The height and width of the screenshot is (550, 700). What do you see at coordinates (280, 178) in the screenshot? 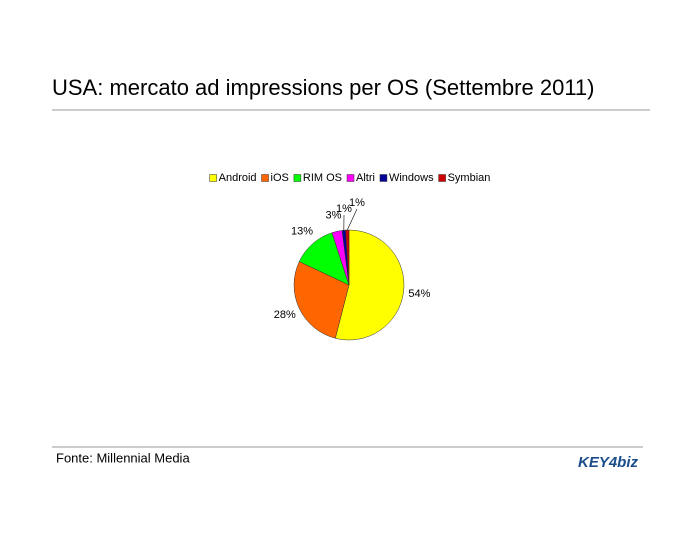
I see `legend-label: iOS` at bounding box center [280, 178].